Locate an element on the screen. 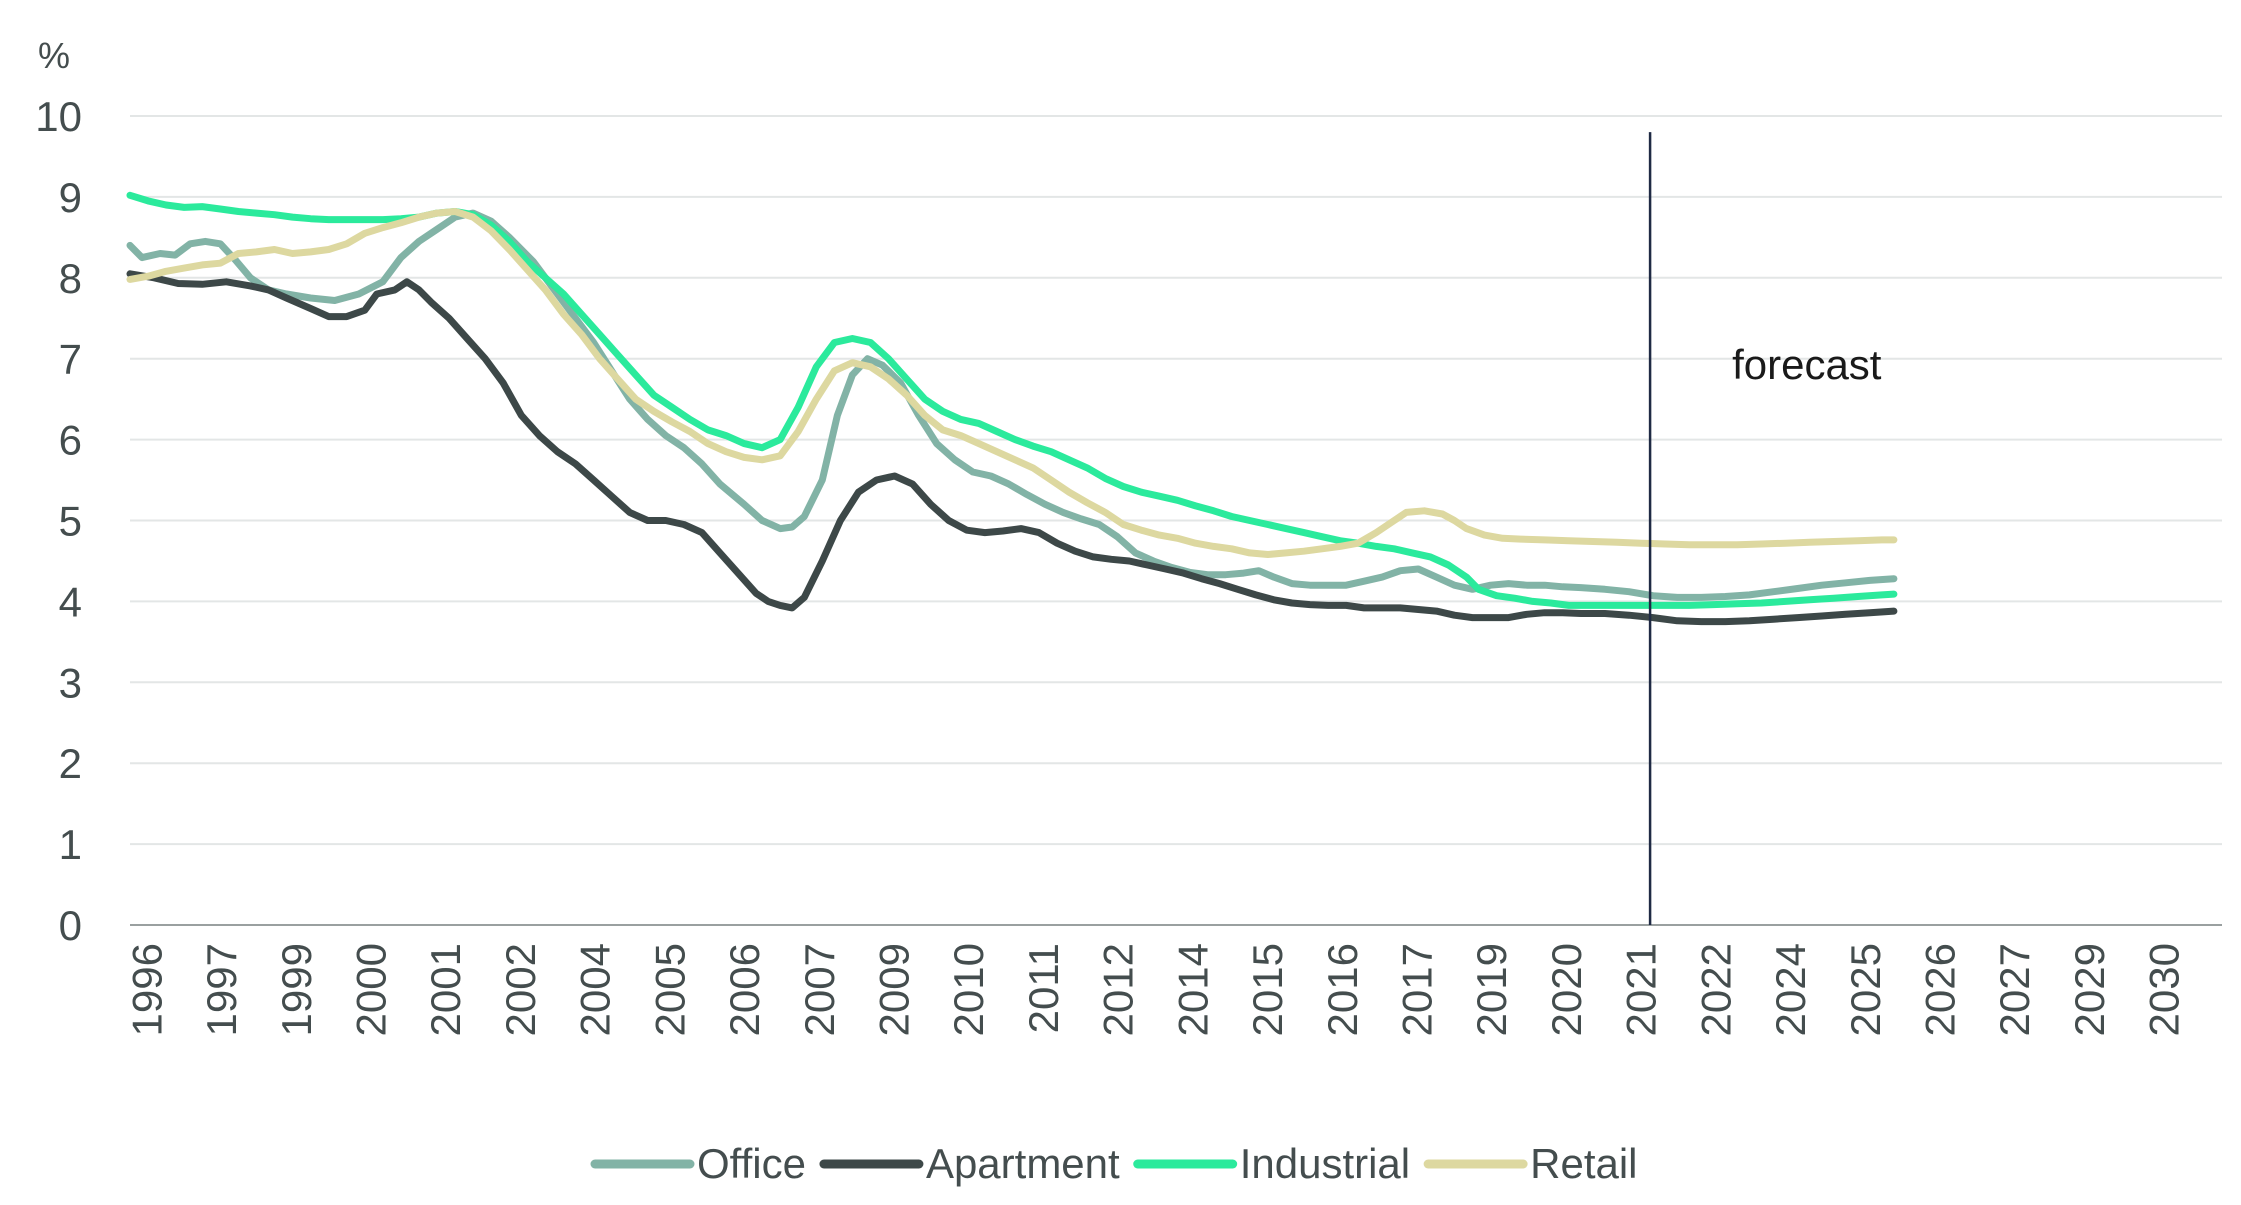 The height and width of the screenshot is (1205, 2241). y-tick-label: 6 is located at coordinates (70, 440).